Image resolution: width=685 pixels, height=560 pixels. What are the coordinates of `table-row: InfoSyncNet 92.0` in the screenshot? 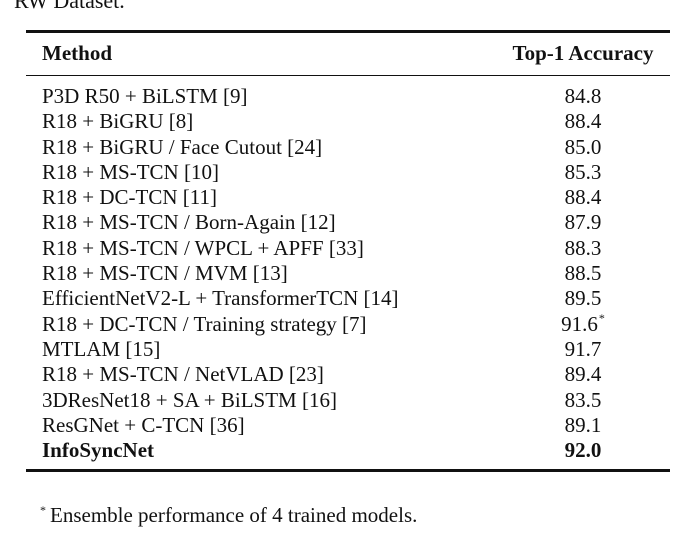 It's located at (348, 450).